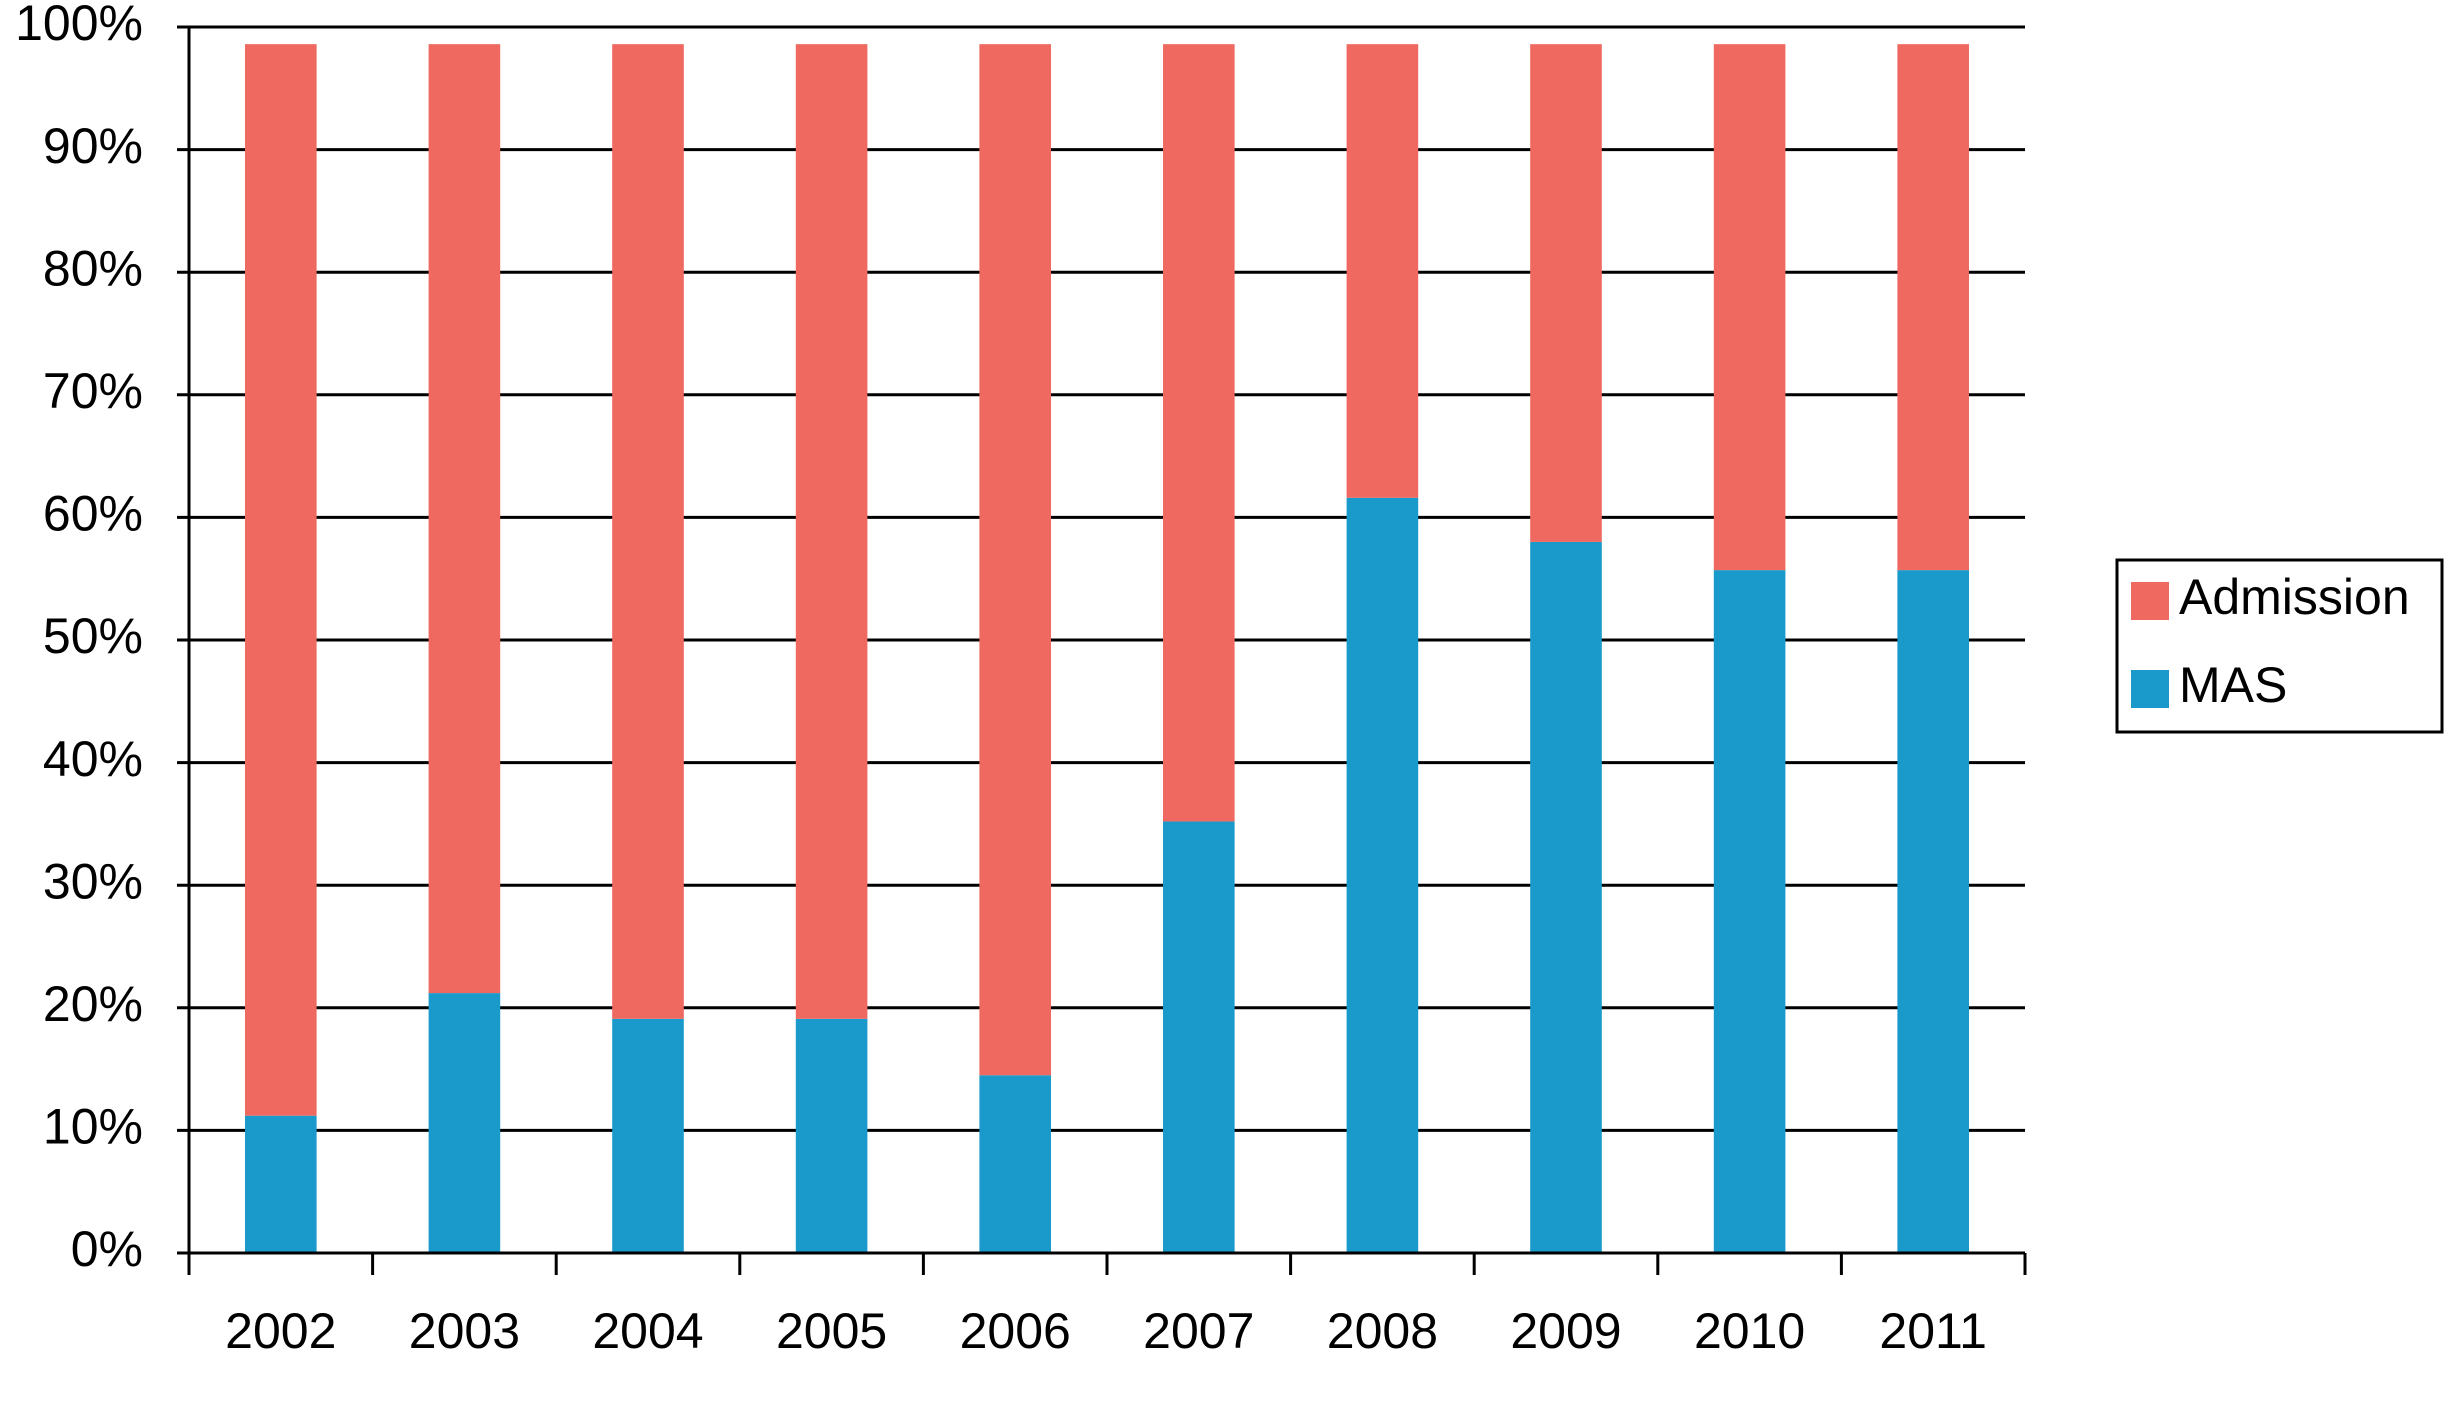 The width and height of the screenshot is (2447, 1411). I want to click on x-tick-label: 2011, so click(1933, 1331).